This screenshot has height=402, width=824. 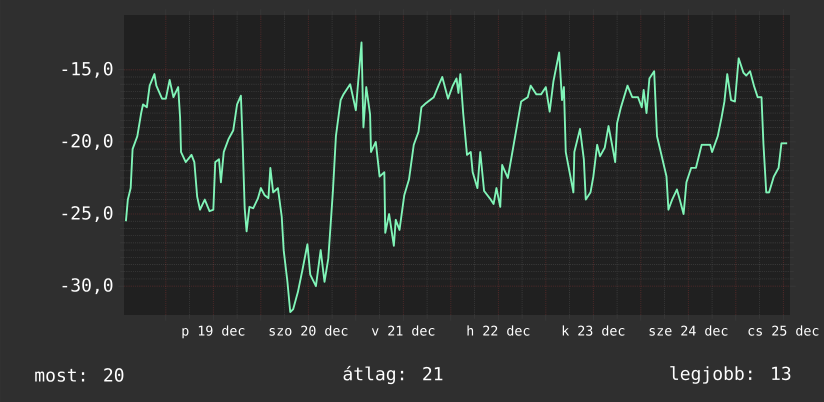 I want to click on y-tick-label: -15,0, so click(x=87, y=70).